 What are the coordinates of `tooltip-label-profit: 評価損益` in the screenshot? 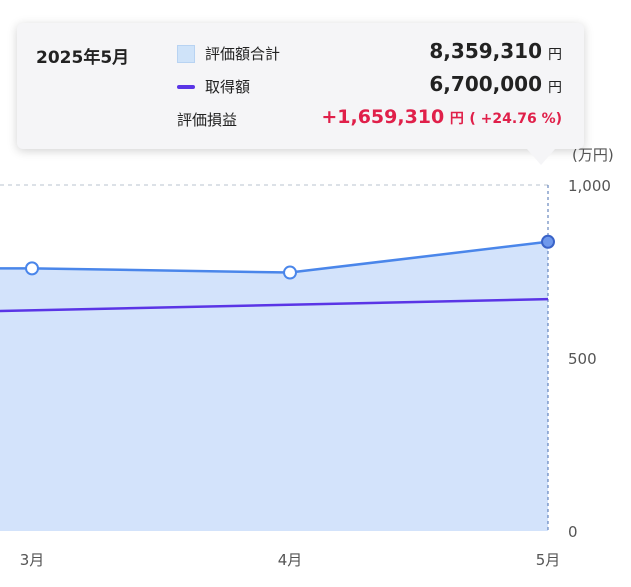 It's located at (207, 120).